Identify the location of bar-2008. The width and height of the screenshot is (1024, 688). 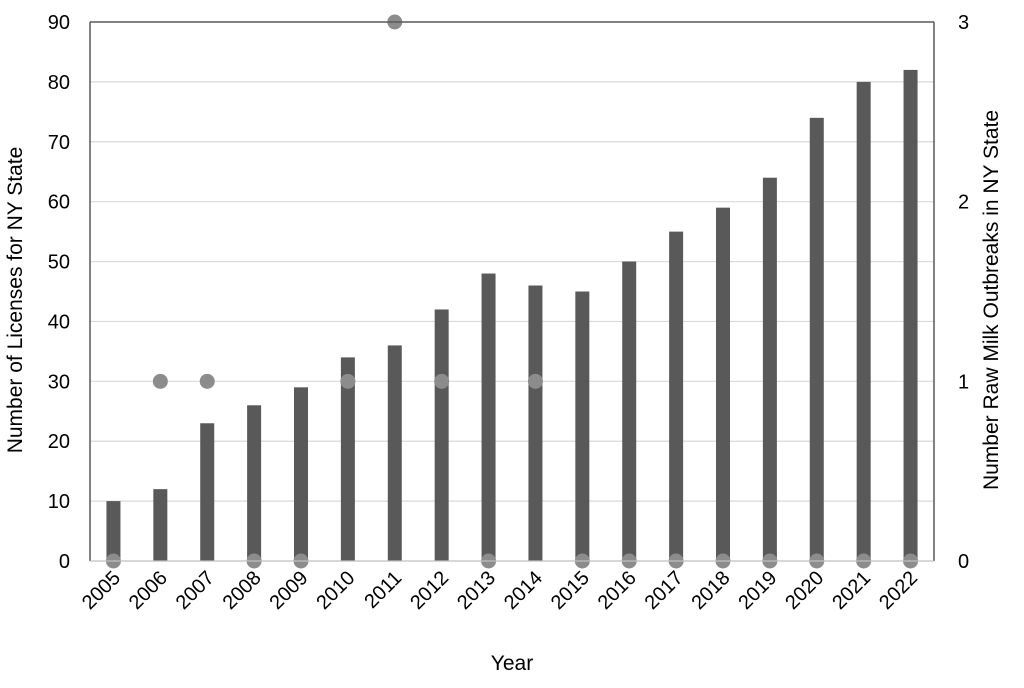
(254, 483).